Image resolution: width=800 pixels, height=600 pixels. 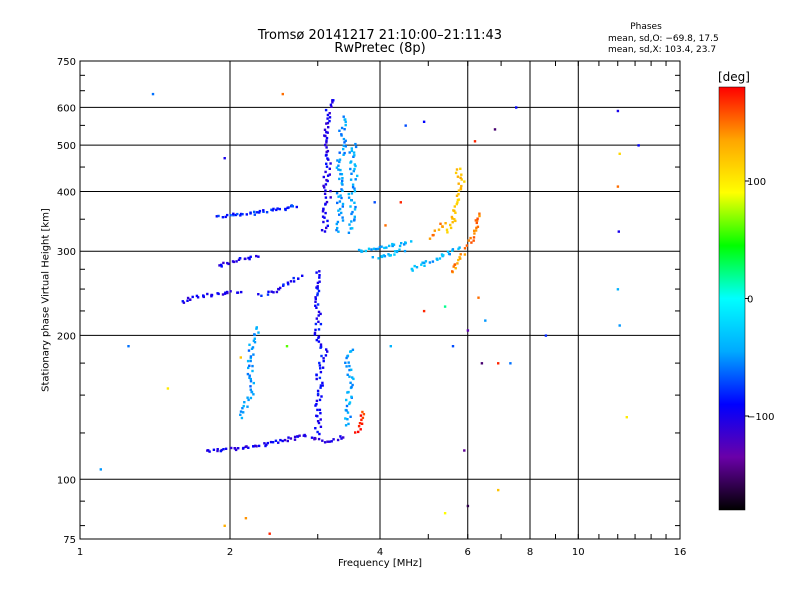 I want to click on colorbar-tick-label: 100, so click(x=756, y=182).